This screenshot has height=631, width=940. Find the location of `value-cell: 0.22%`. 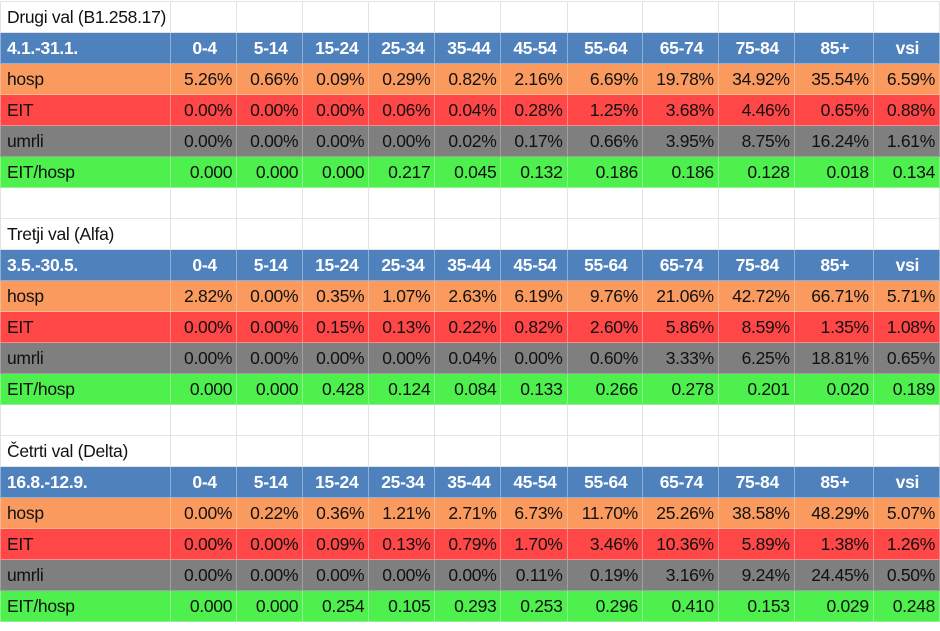

value-cell: 0.22% is located at coordinates (270, 513).